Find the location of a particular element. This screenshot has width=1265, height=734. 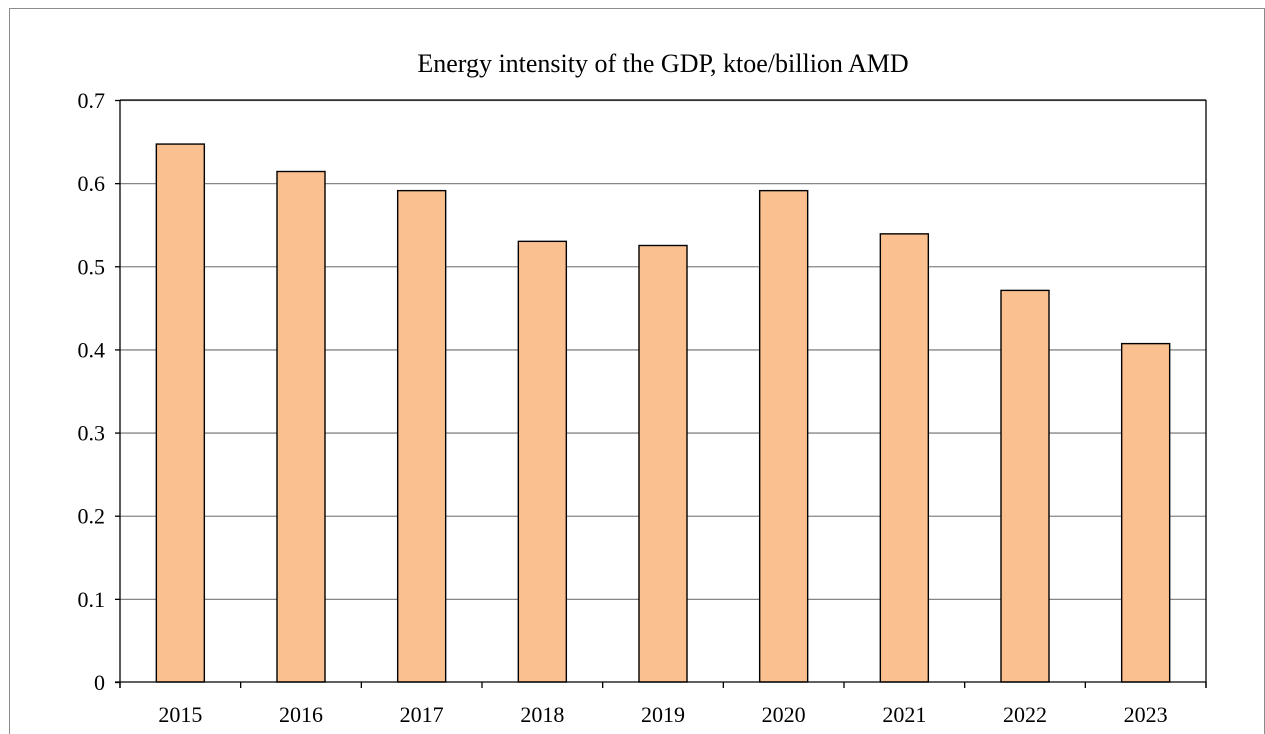

x-tick-labels: 2015 2016 2017 2018 2019 2020 2021 2022 2023 is located at coordinates (662, 714).